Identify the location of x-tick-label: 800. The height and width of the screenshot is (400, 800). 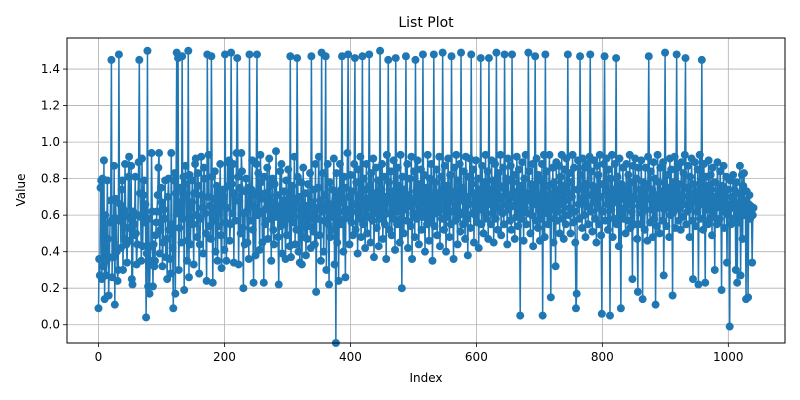
(602, 357).